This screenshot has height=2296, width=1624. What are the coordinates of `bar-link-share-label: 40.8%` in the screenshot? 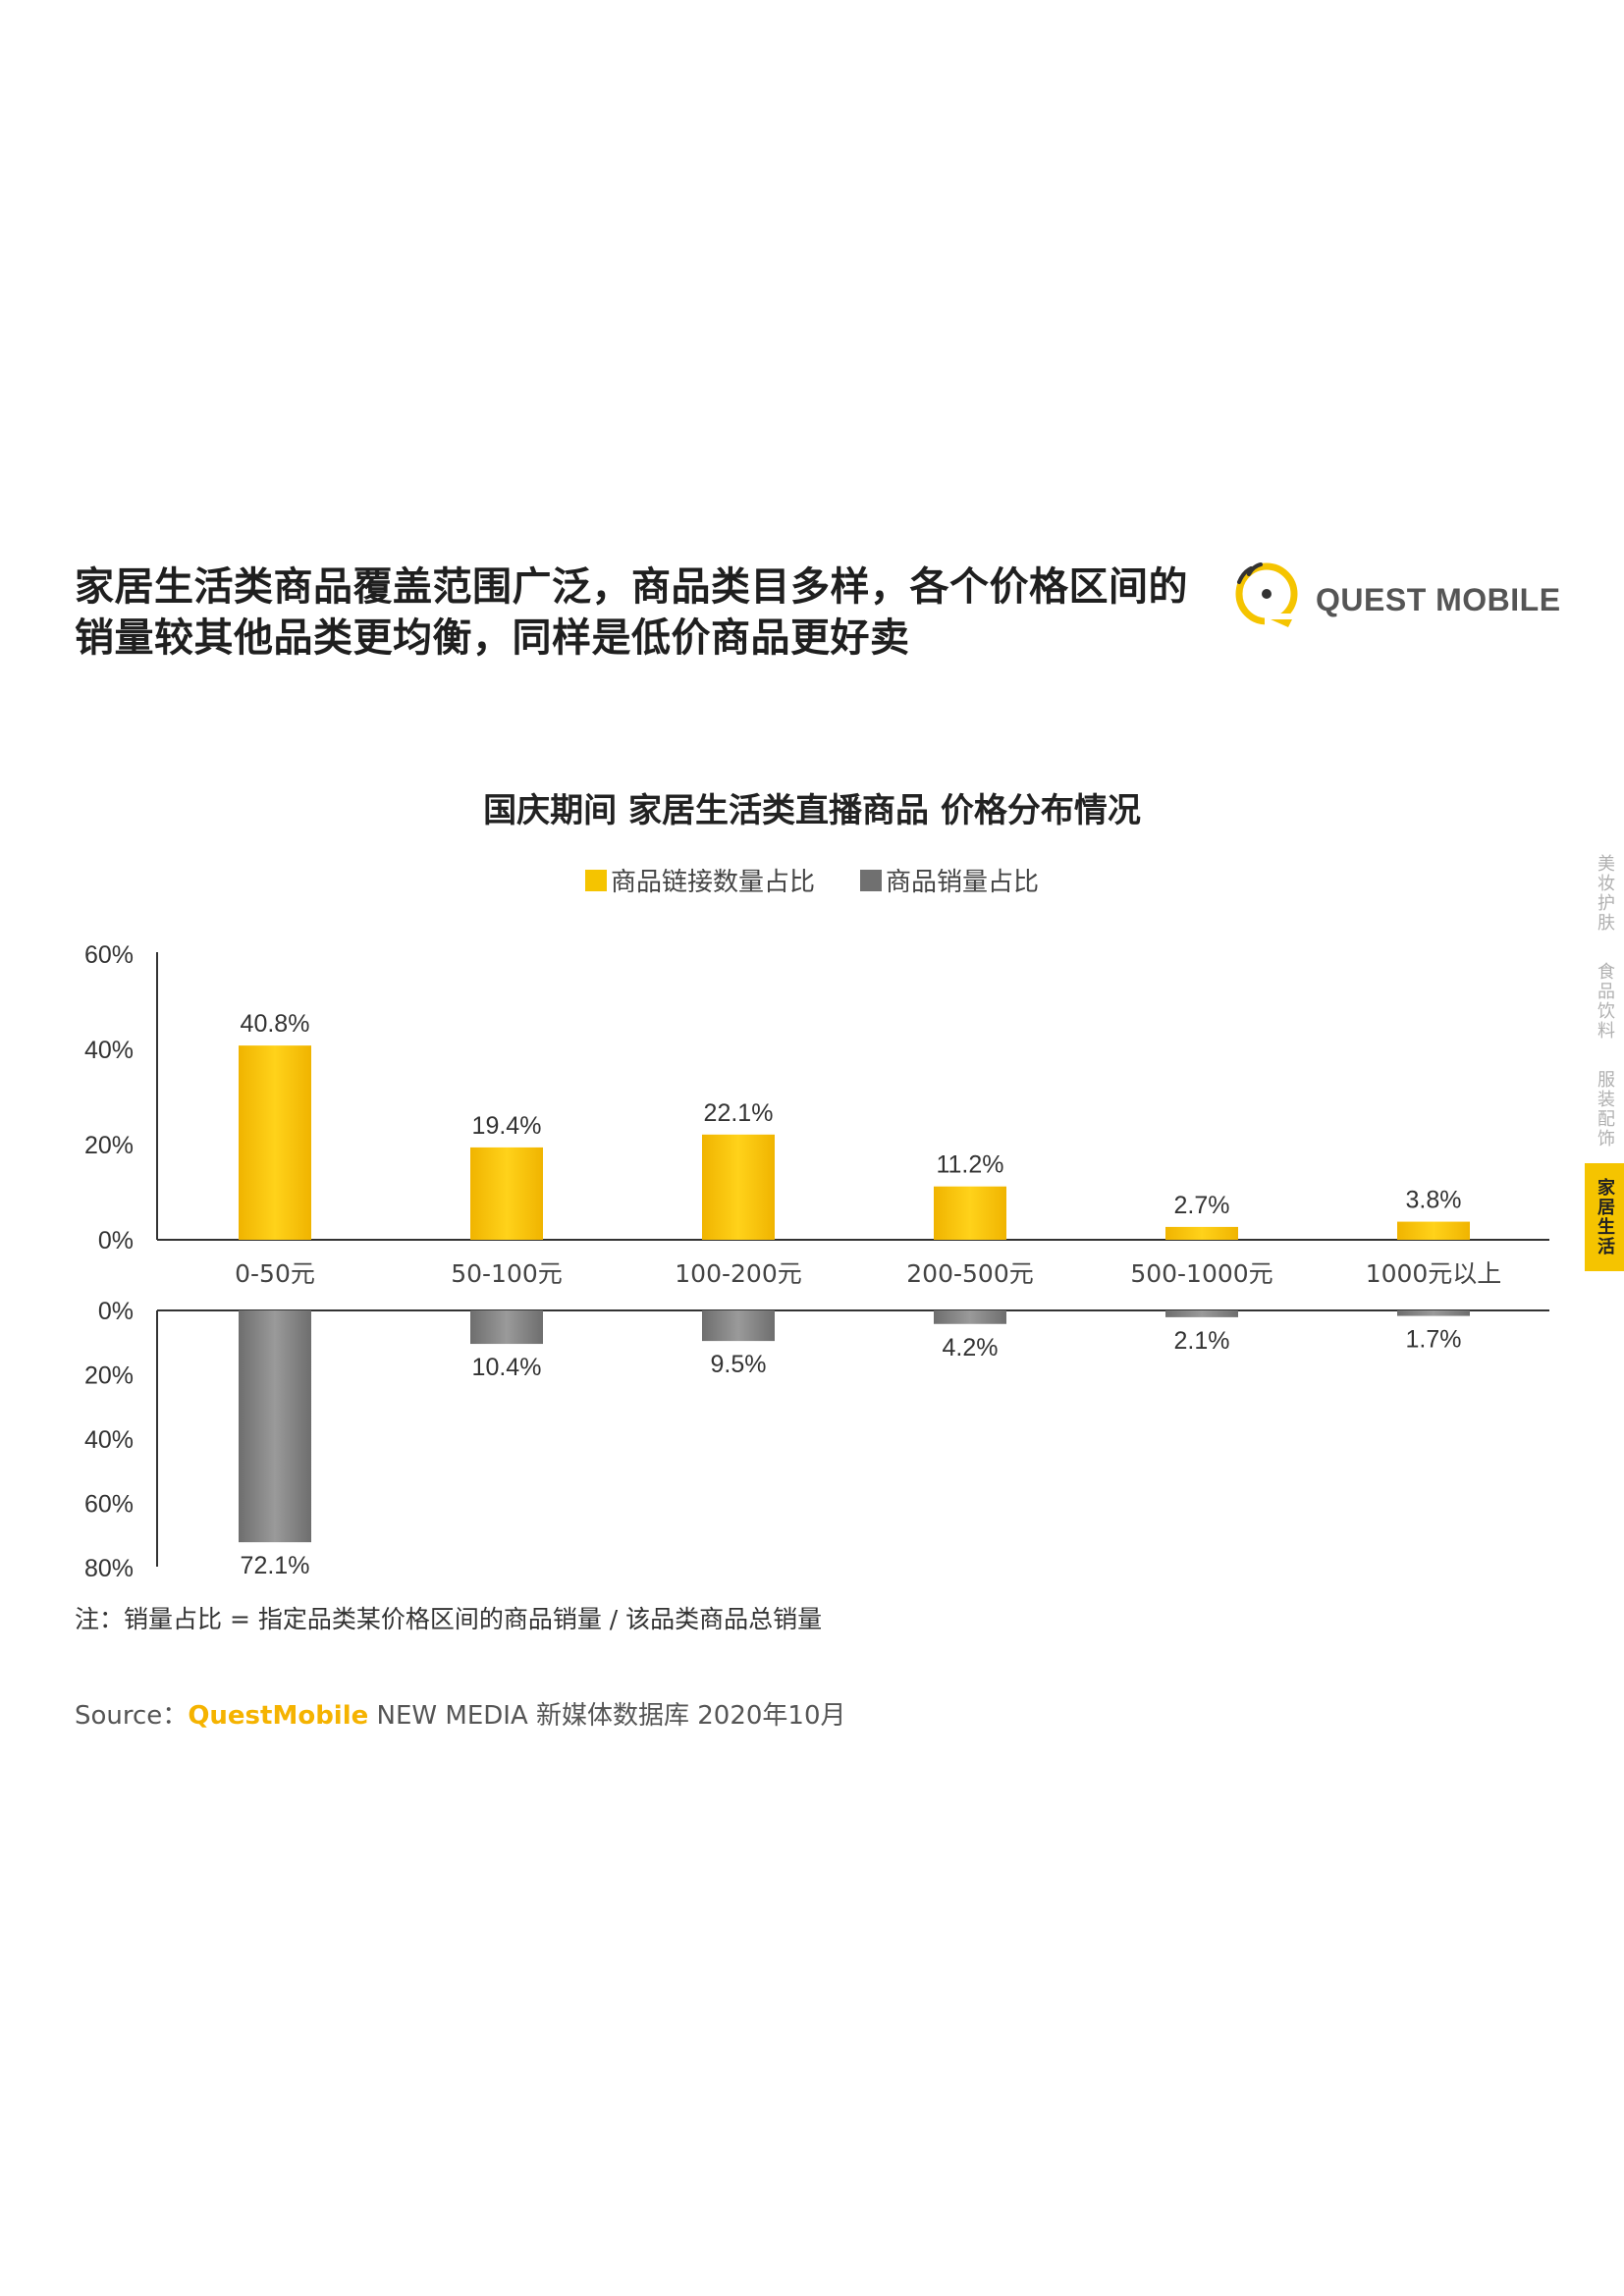 It's located at (275, 1024).